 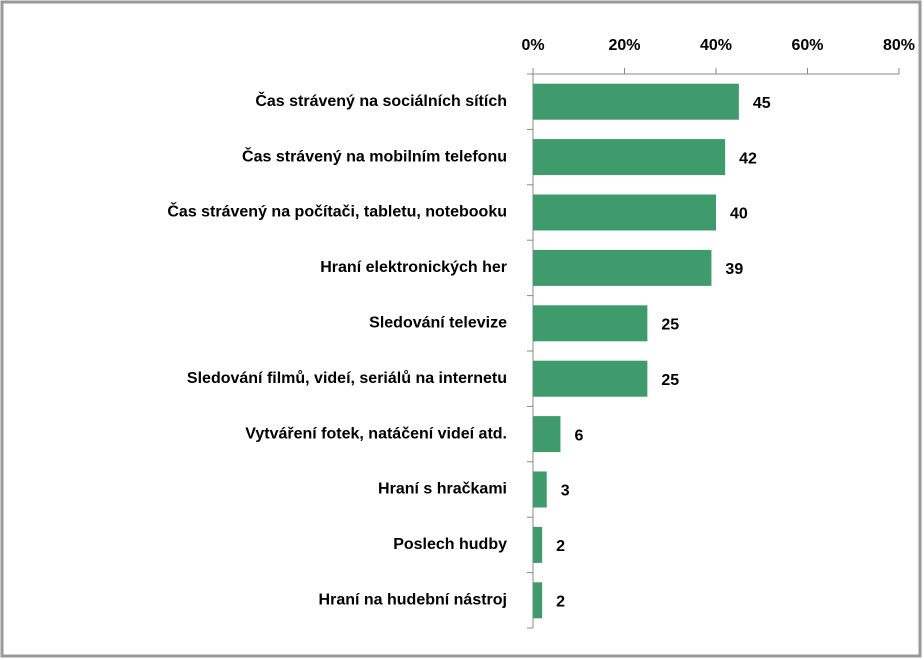 I want to click on y-tick-label: Hraní na hudební nástroj, so click(x=413, y=600).